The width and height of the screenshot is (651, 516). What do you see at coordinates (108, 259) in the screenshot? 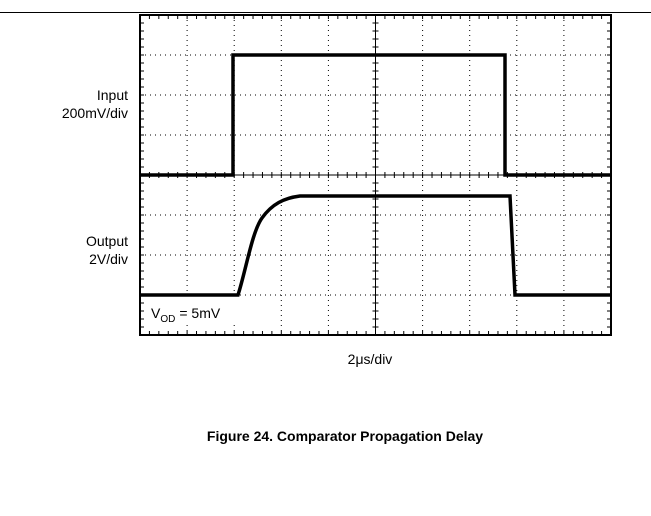
I see `channel-scale: 2V/div` at bounding box center [108, 259].